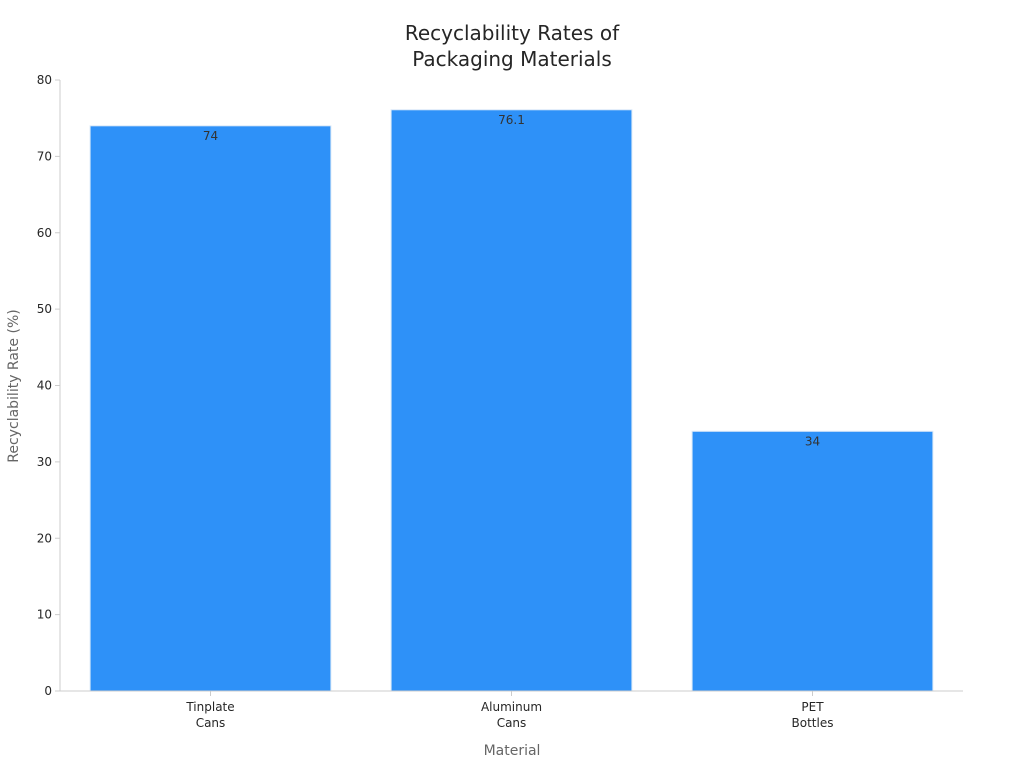 Image resolution: width=1024 pixels, height=768 pixels. I want to click on y-axis: 0 10 20 30 40 50 60 70 80, so click(49, 385).